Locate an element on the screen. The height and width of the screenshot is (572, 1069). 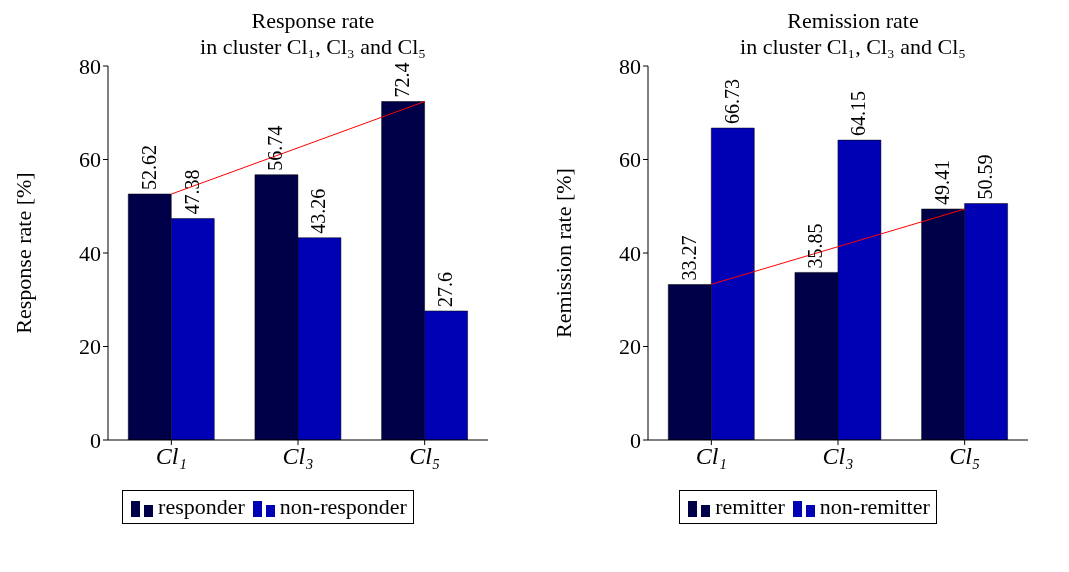
data-label: 52.62 is located at coordinates (148, 167).